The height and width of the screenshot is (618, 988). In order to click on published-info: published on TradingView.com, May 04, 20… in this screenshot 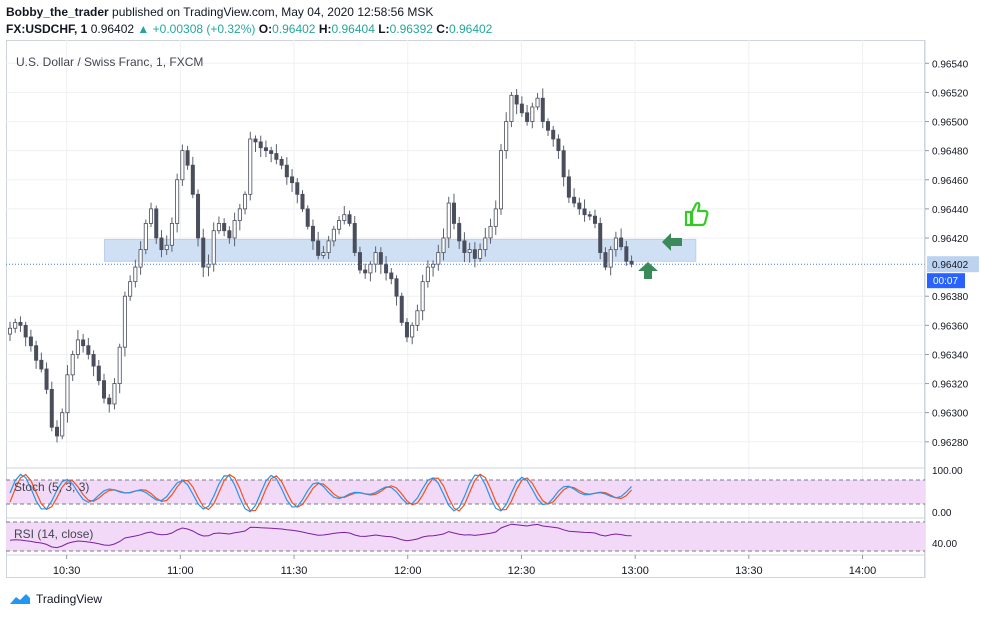, I will do `click(273, 12)`.